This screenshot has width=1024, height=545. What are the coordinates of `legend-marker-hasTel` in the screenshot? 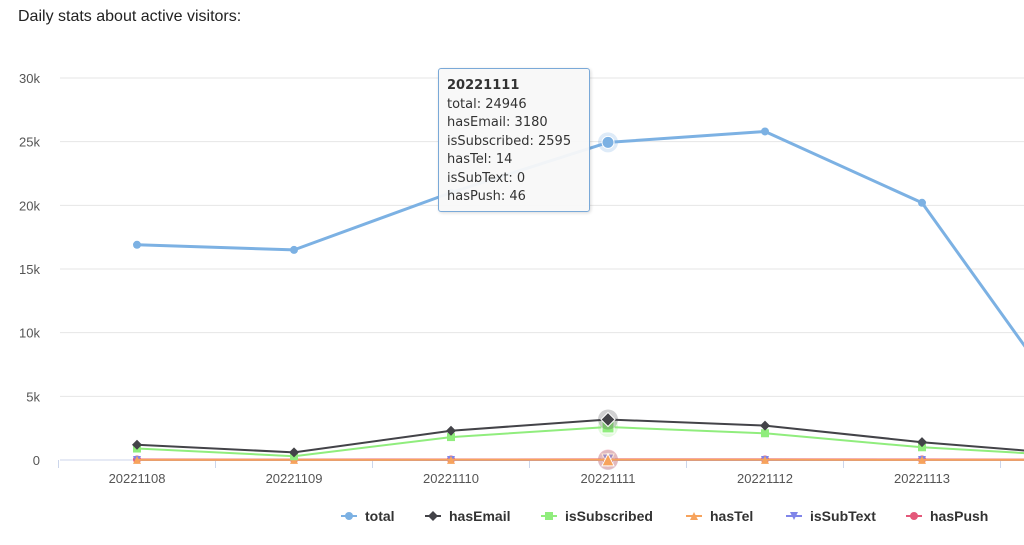 It's located at (694, 516).